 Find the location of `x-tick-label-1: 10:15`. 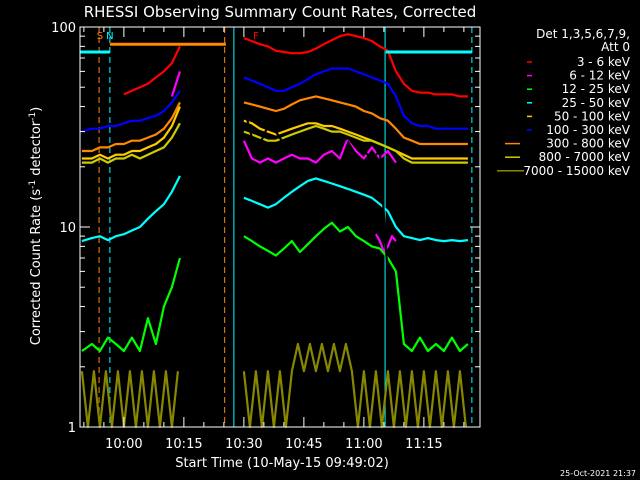

x-tick-label-1: 10:15 is located at coordinates (183, 444).